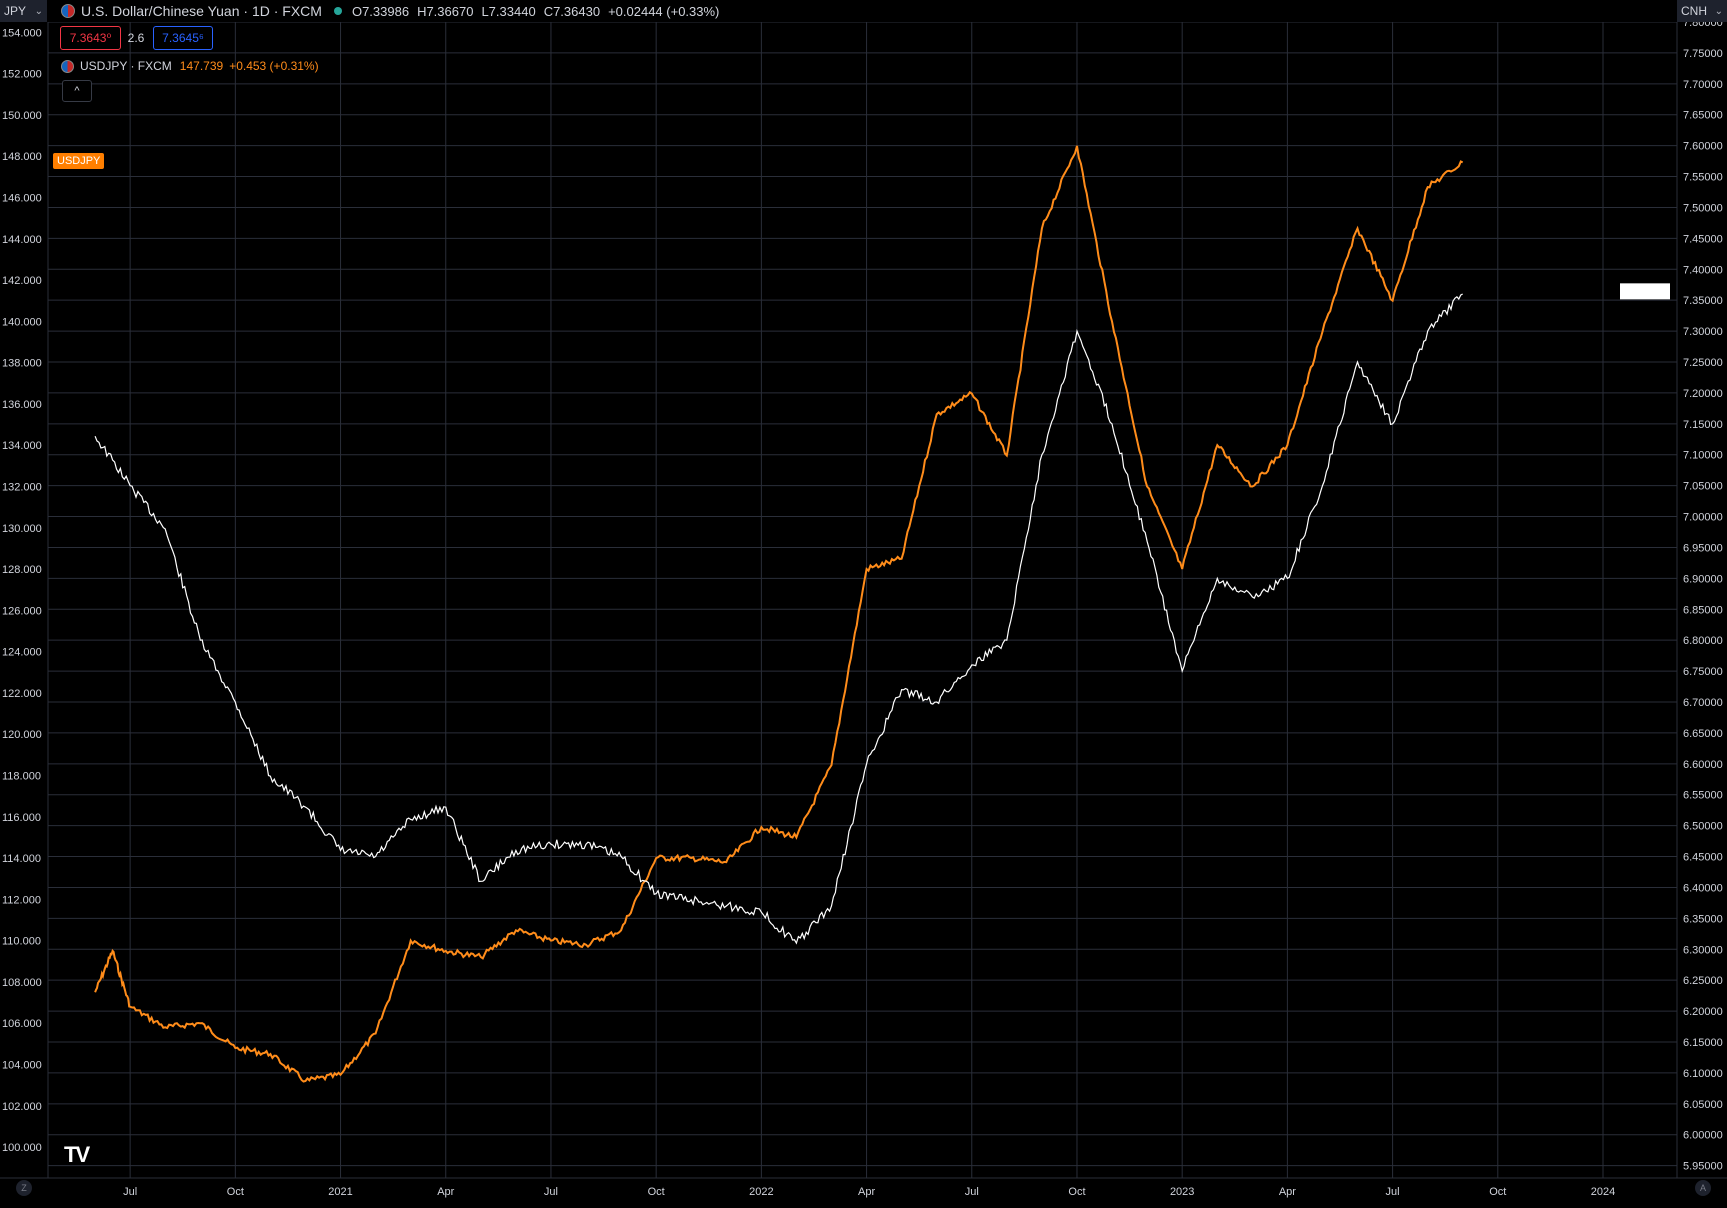  What do you see at coordinates (90, 38) in the screenshot?
I see `sell-price-button: 7.3643⁰` at bounding box center [90, 38].